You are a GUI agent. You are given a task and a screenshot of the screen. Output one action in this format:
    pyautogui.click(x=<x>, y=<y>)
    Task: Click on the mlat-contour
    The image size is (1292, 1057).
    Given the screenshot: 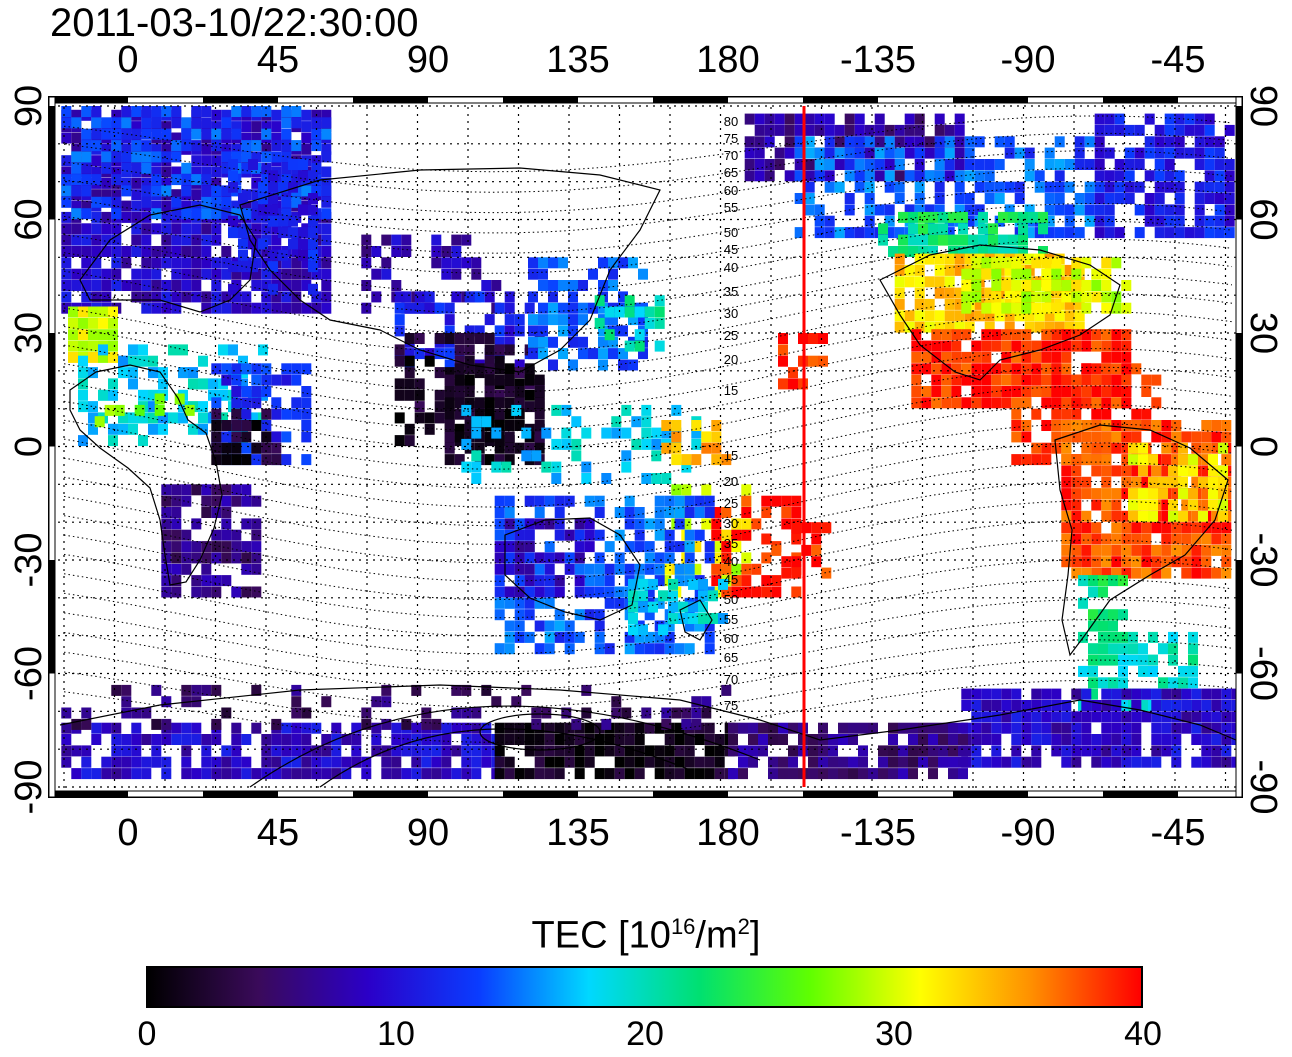 What is the action you would take?
    pyautogui.click(x=505, y=758)
    